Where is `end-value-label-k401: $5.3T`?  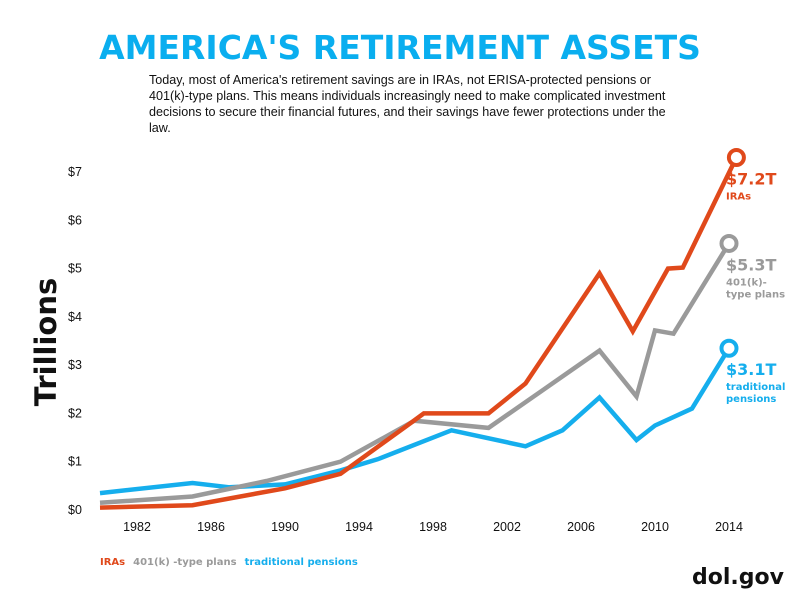 end-value-label-k401: $5.3T is located at coordinates (751, 264).